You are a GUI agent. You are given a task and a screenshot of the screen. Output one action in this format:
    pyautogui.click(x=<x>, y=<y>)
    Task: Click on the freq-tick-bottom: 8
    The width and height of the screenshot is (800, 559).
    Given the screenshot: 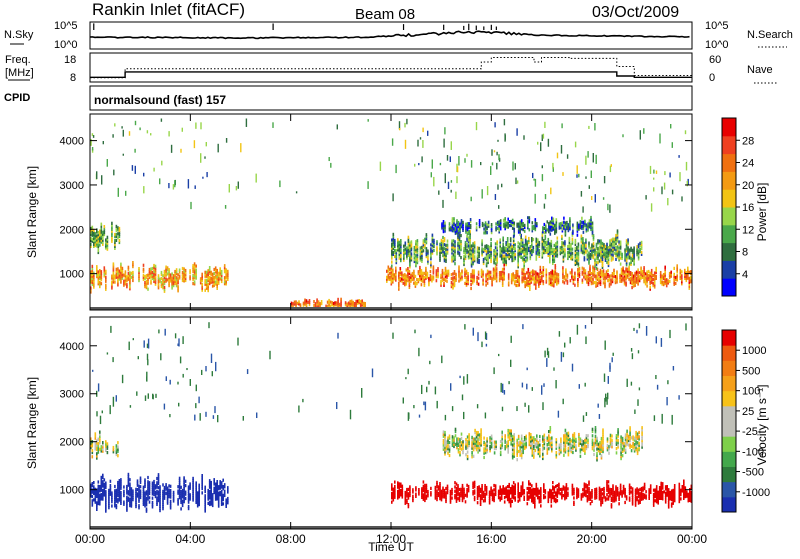 What is the action you would take?
    pyautogui.click(x=73, y=78)
    